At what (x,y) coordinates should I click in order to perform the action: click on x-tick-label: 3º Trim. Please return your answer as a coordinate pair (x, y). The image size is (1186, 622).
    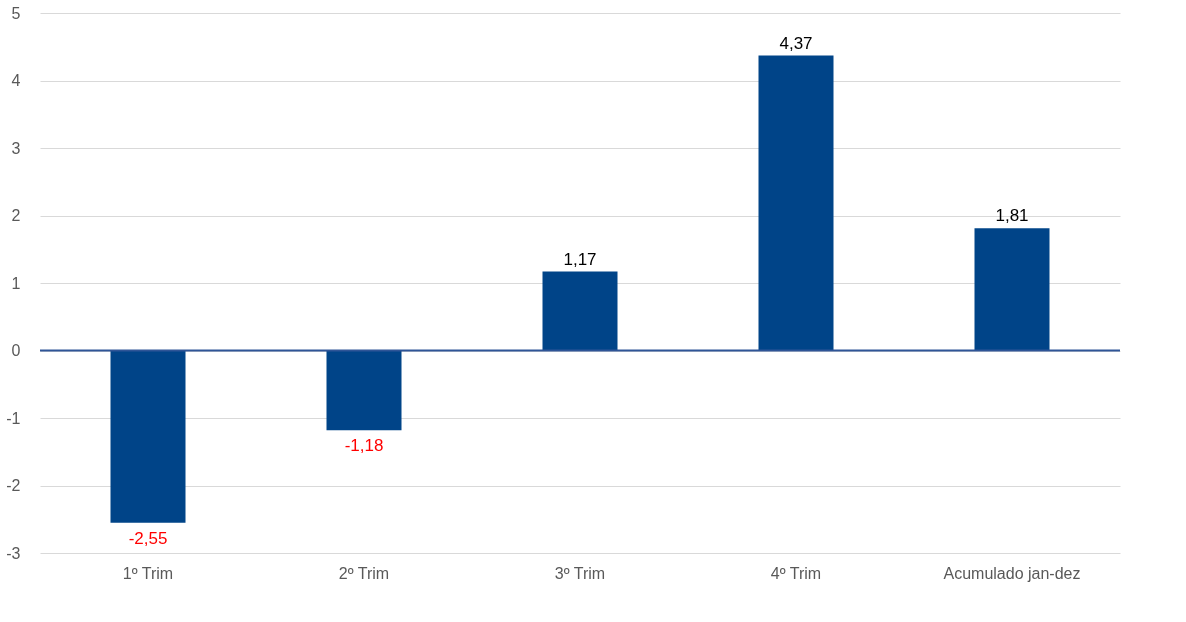
    Looking at the image, I should click on (580, 573).